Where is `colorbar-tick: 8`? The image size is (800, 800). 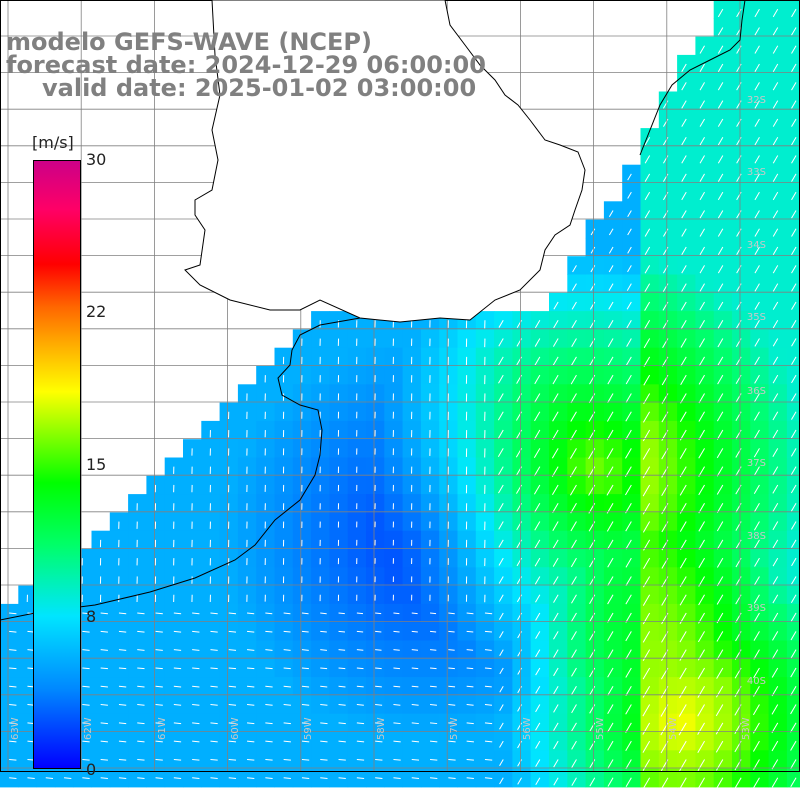
colorbar-tick: 8 is located at coordinates (91, 616).